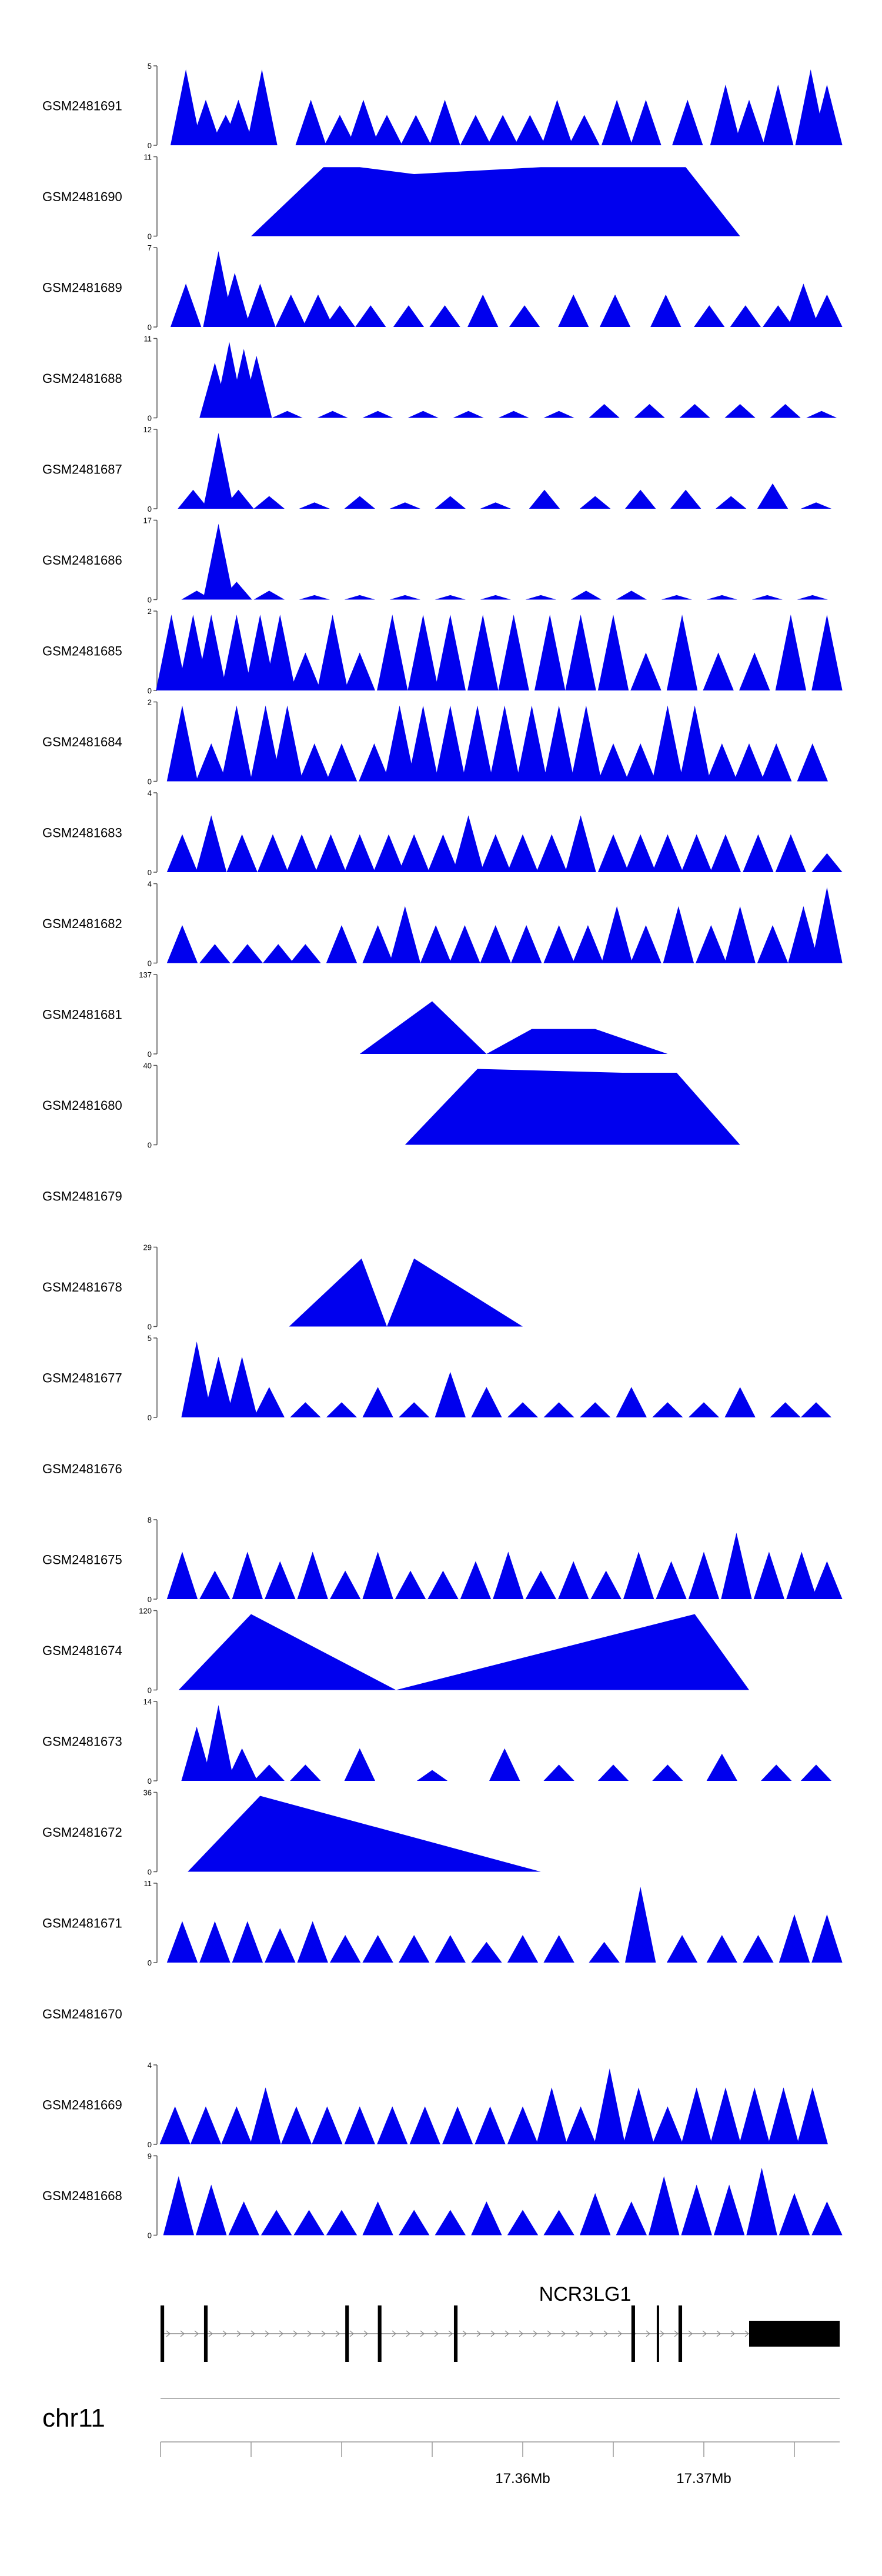 The width and height of the screenshot is (882, 2576). Describe the element at coordinates (148, 1883) in the screenshot. I see `y-axis-max-label: 11` at that location.